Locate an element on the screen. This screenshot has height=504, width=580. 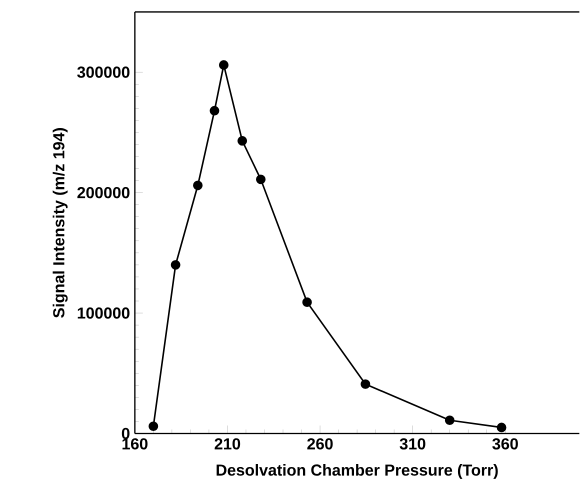
y-axis-title: Signal Intensity (m/z 194) is located at coordinates (60, 223).